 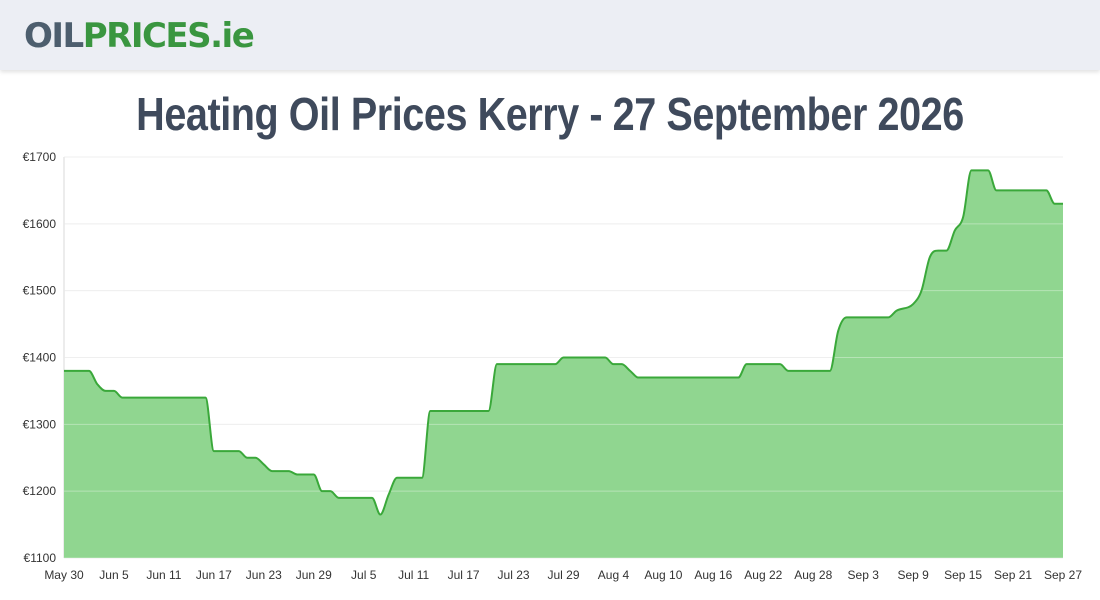 I want to click on x-tick-label: Jul 11, so click(x=413, y=575).